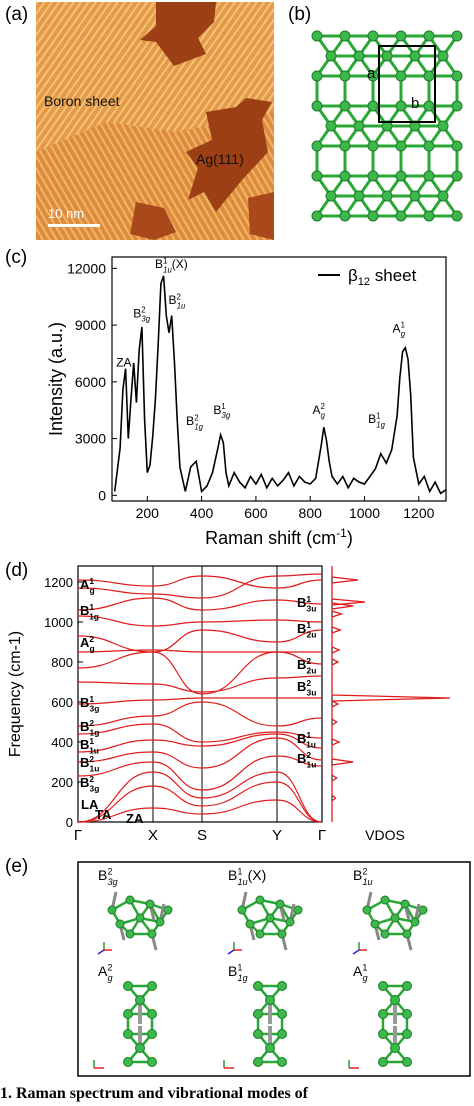  I want to click on y-tick-label: 1200, so click(58, 582).